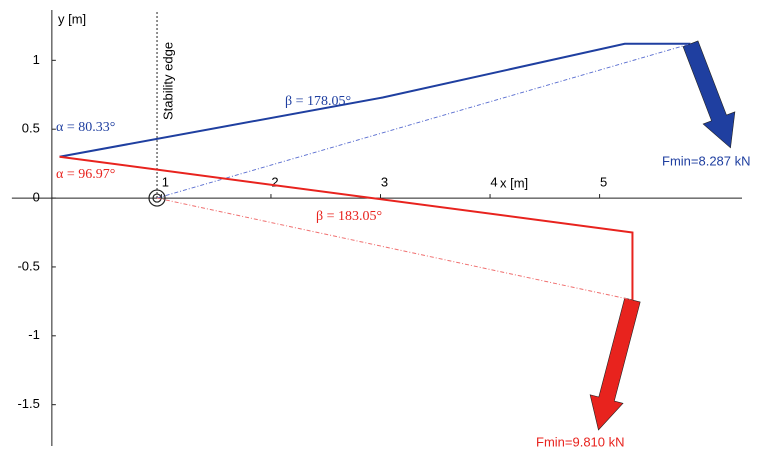 The height and width of the screenshot is (453, 779). I want to click on x-tick-label: 4, so click(493, 182).